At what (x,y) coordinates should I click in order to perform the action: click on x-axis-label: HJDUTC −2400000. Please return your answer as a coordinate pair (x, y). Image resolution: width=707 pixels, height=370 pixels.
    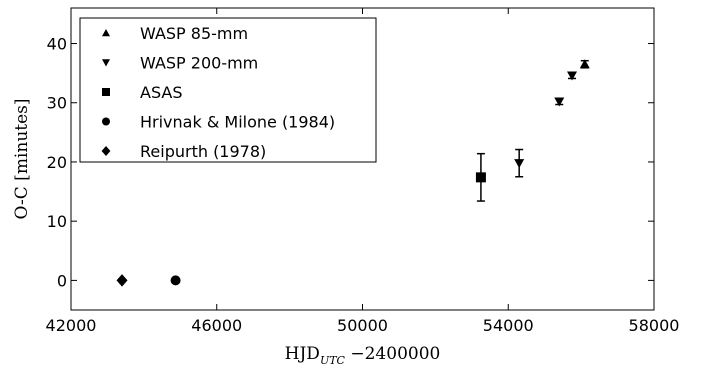
    Looking at the image, I should click on (363, 355).